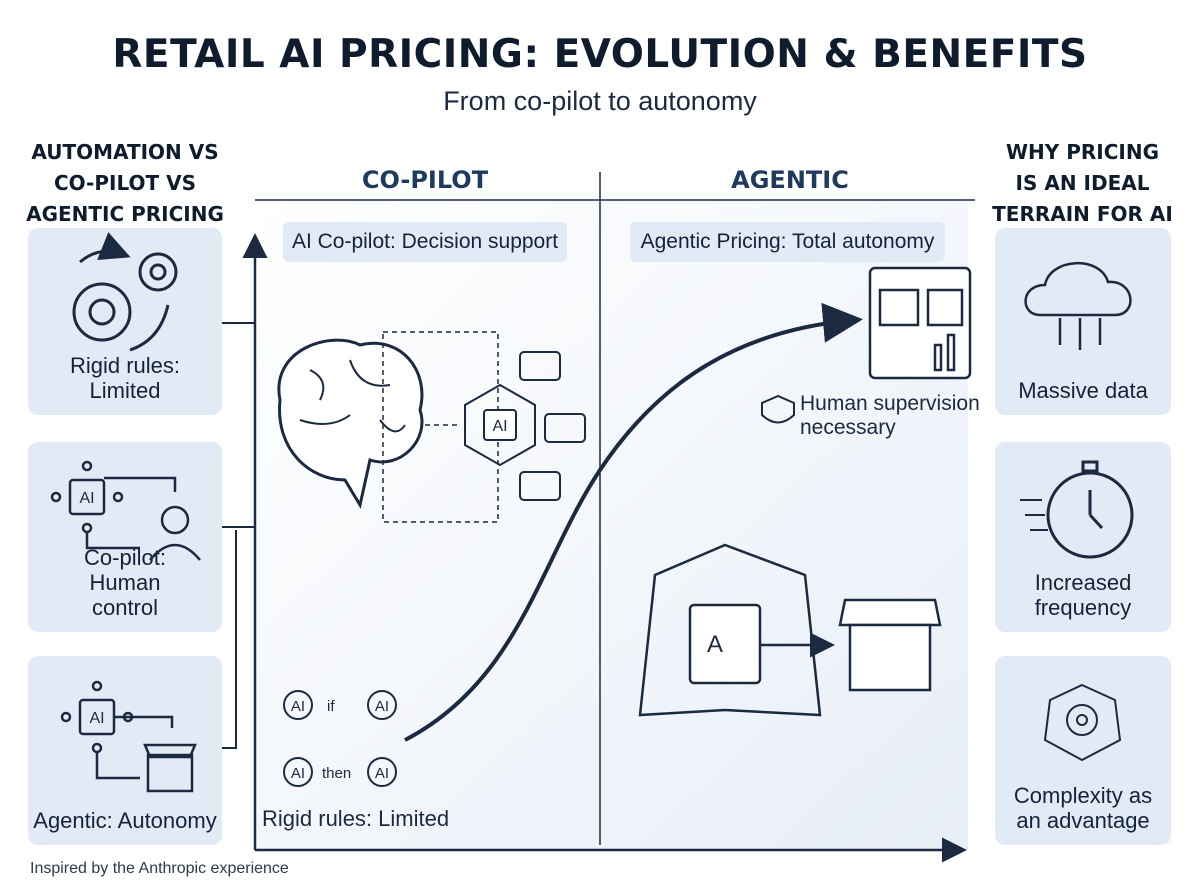  I want to click on column-heading: AGENTIC, so click(790, 180).